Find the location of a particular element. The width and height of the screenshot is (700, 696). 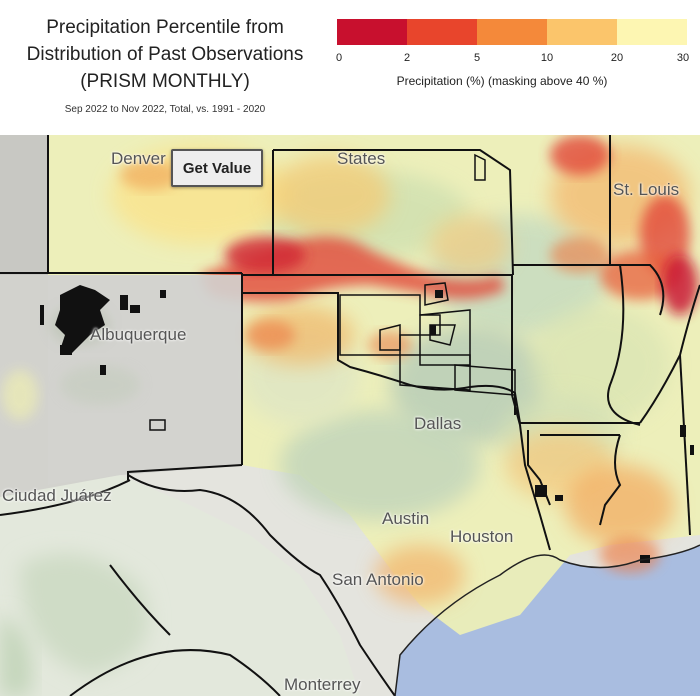

legend-caption: Precipitation (%) (masking above 40 %) is located at coordinates (502, 81).